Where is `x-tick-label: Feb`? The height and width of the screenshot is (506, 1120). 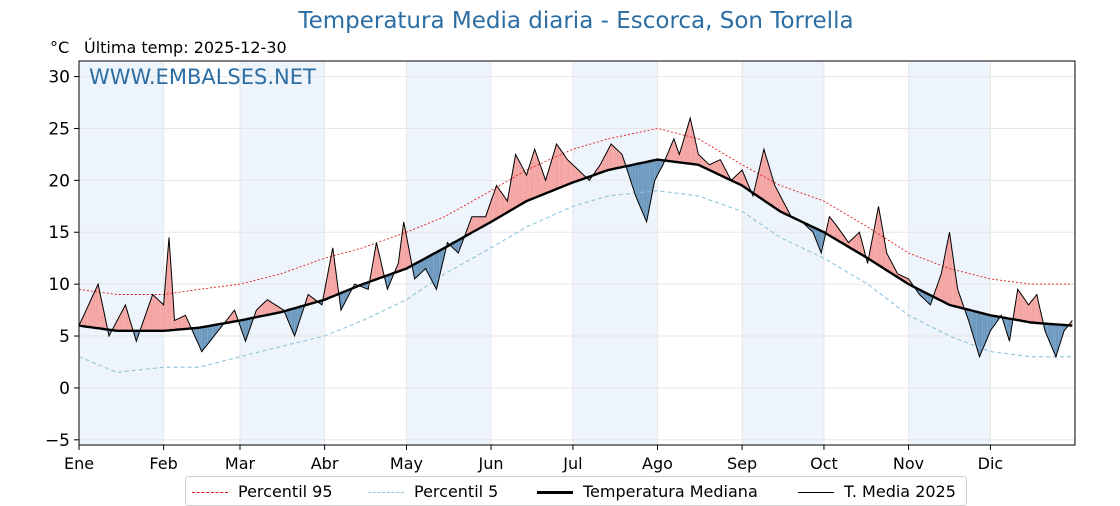 x-tick-label: Feb is located at coordinates (163, 463).